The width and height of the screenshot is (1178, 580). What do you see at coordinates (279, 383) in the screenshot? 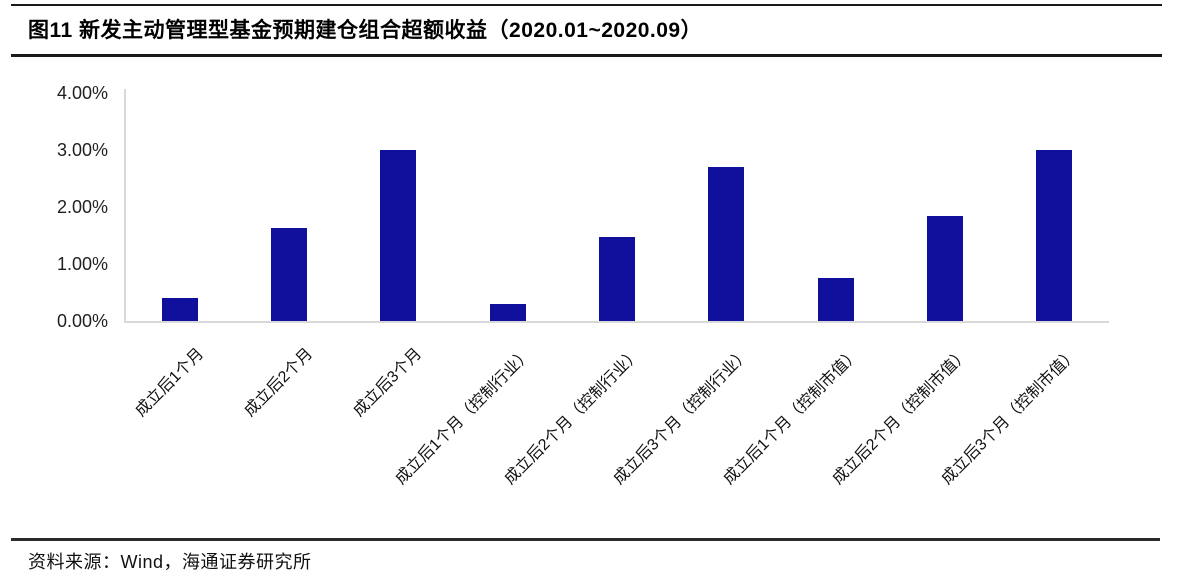
I see `x-tick-label: 成立后2个月` at bounding box center [279, 383].